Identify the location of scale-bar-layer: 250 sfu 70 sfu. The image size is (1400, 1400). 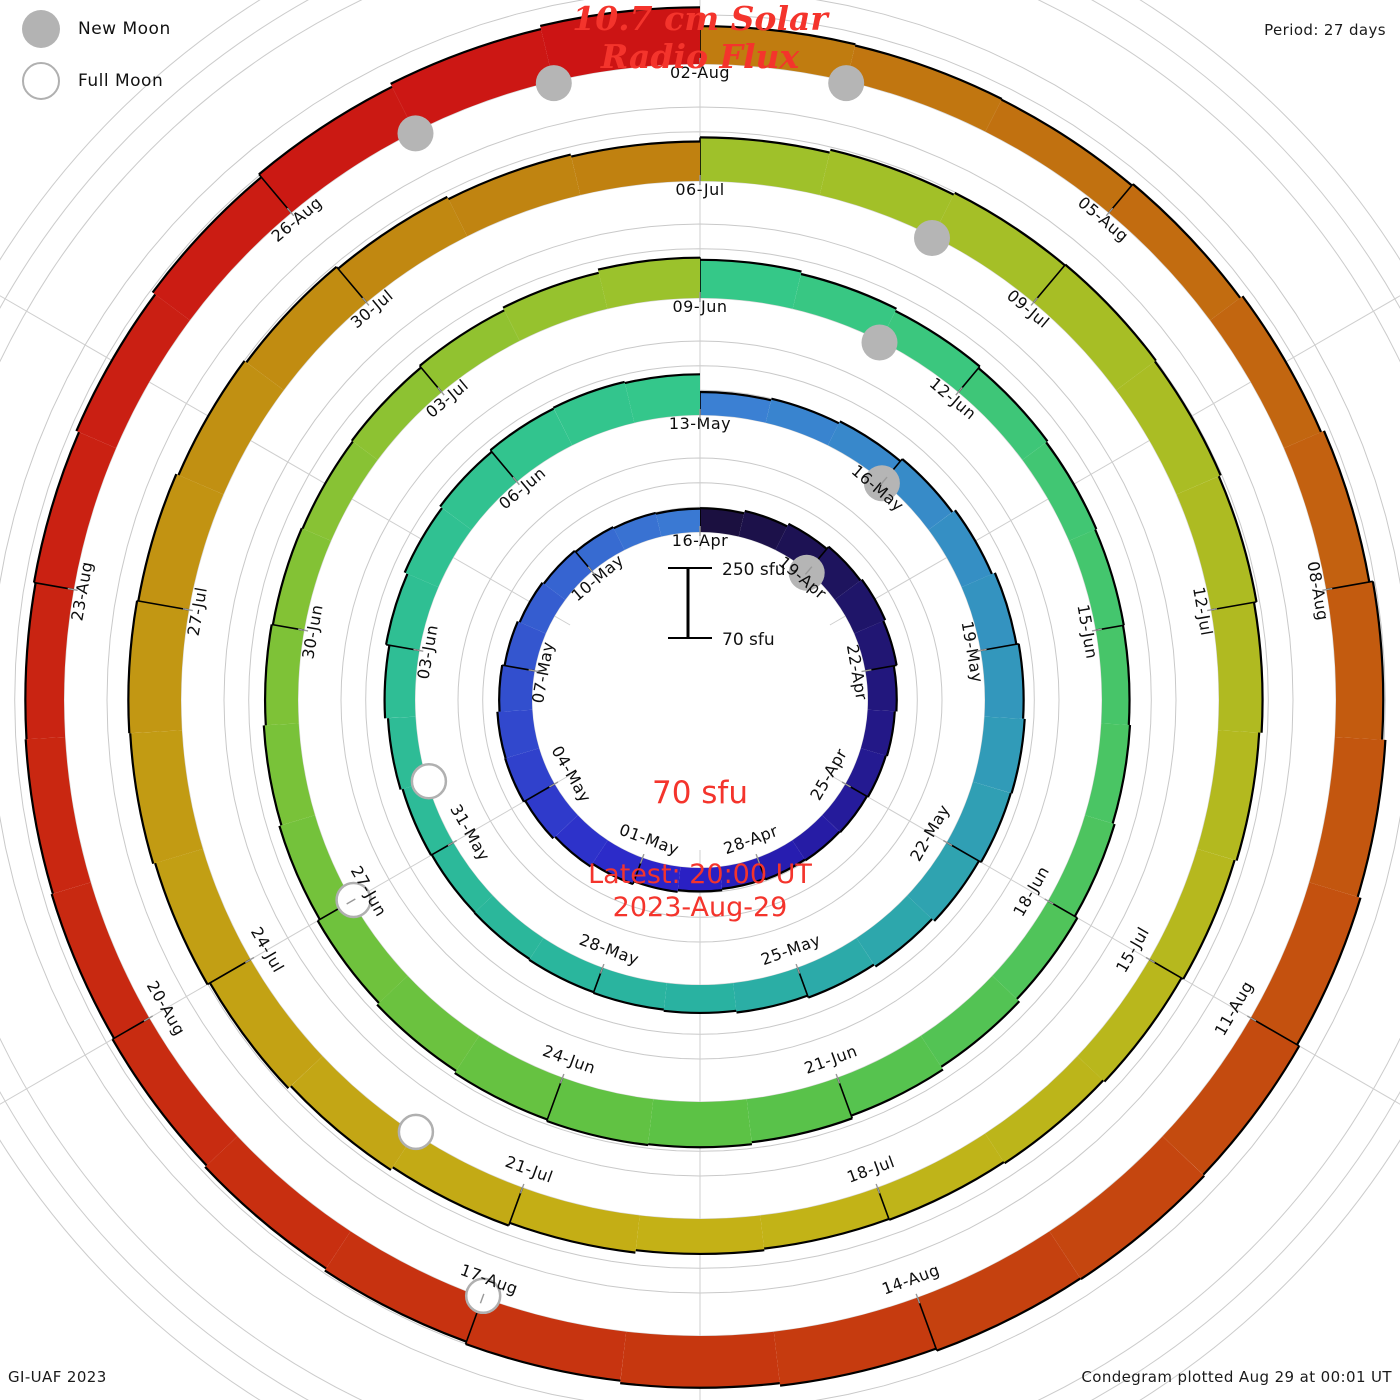
(726, 605).